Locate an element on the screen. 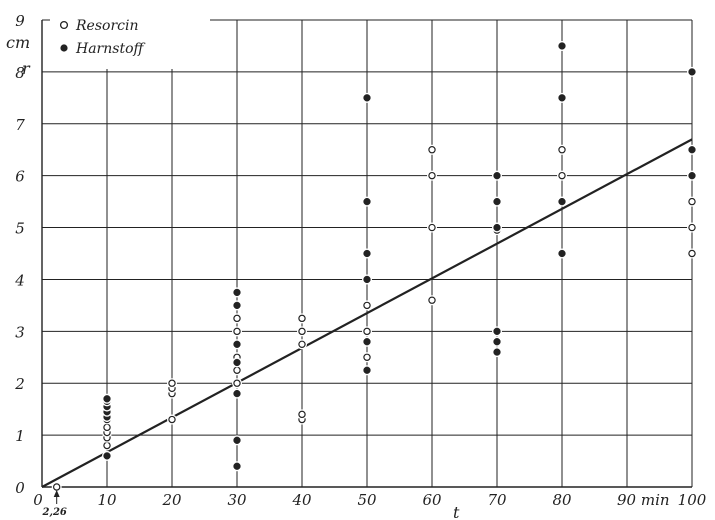 The width and height of the screenshot is (715, 520). x-axis-label: t is located at coordinates (456, 511).